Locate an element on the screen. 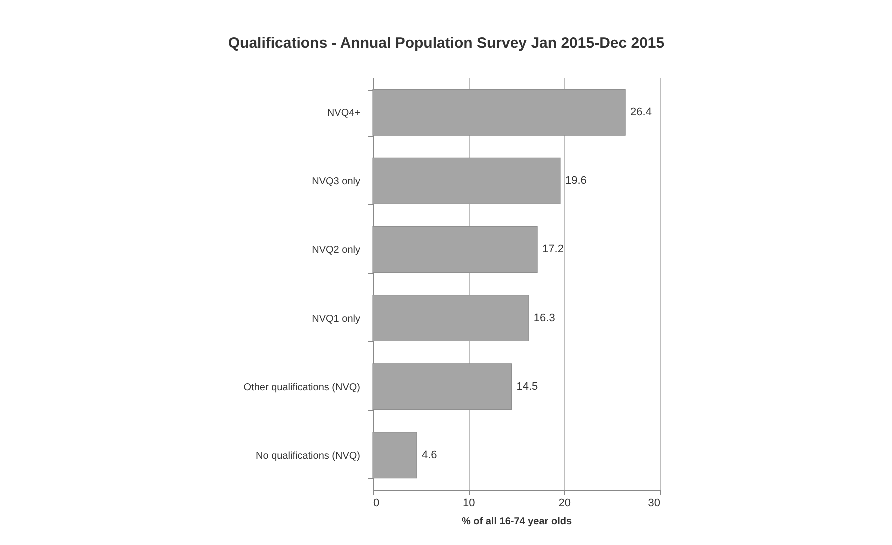  data-label: 14.5 is located at coordinates (527, 386).